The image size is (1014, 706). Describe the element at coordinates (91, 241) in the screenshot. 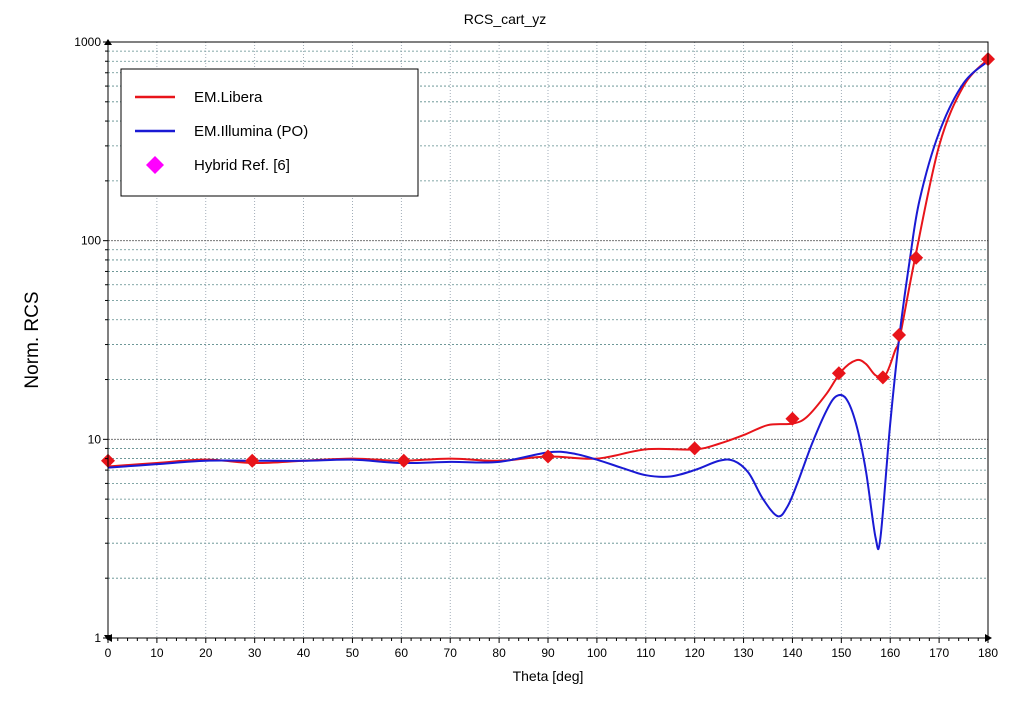

I see `y-tick-label: 100` at that location.